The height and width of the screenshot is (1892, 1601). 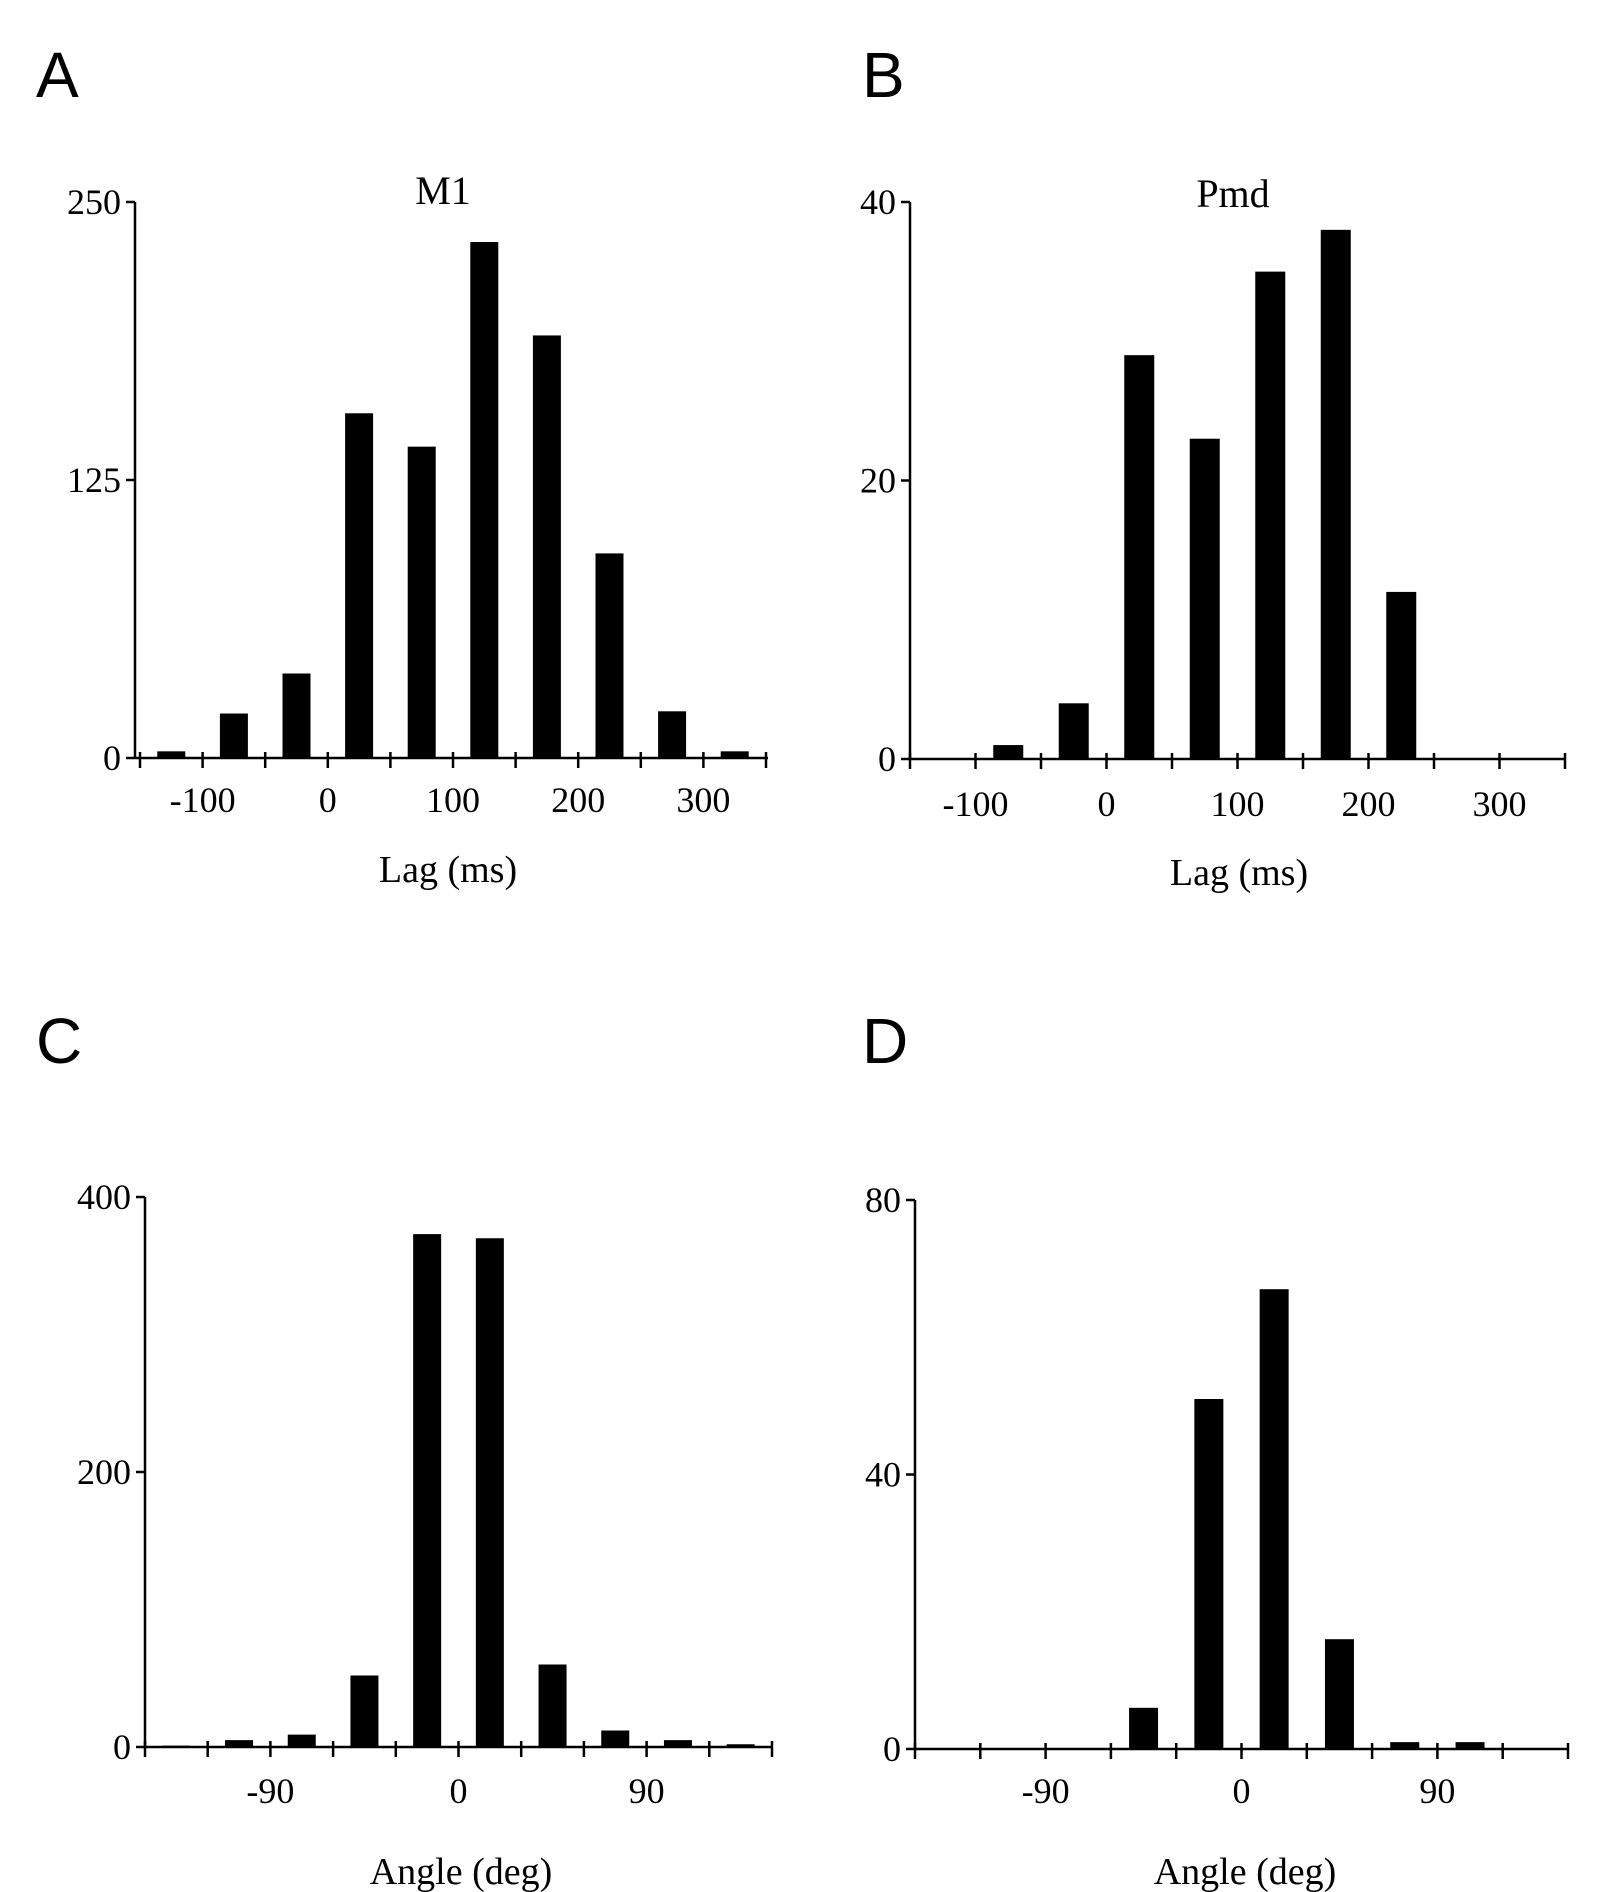 I want to click on panel-letter-a: A, so click(x=57, y=75).